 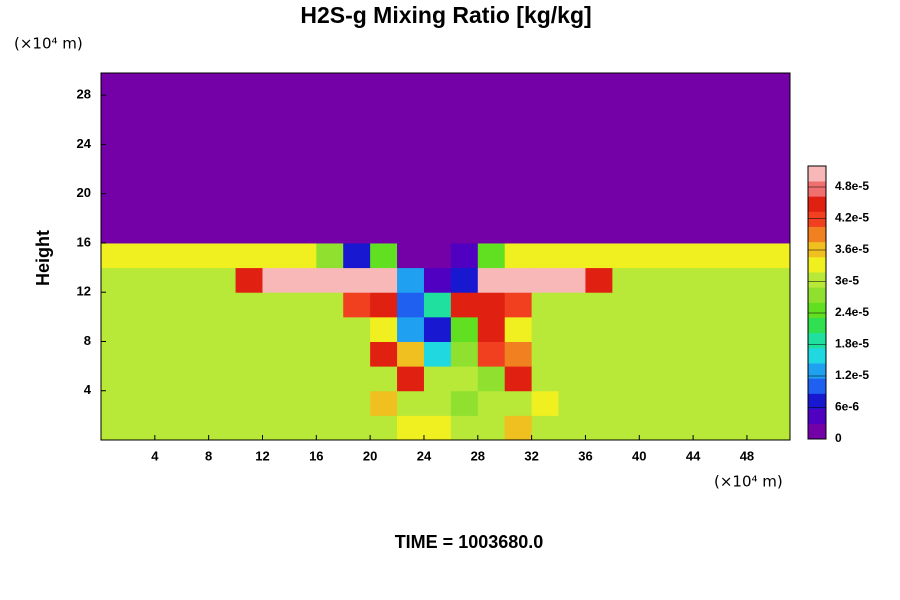 What do you see at coordinates (748, 482) in the screenshot?
I see `x-unit: (×10⁴ m)` at bounding box center [748, 482].